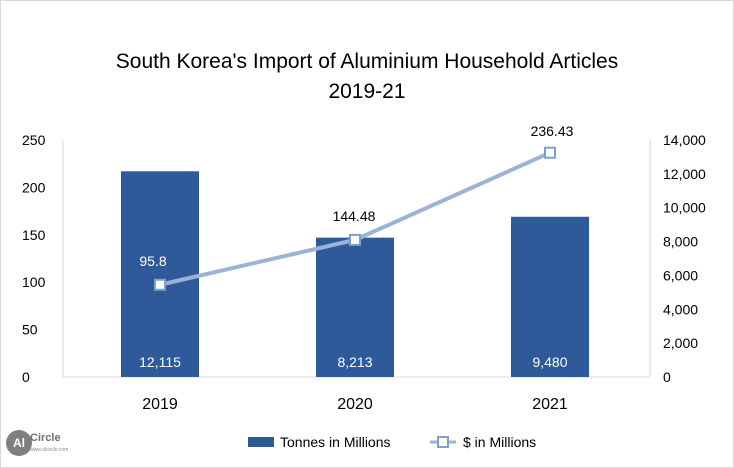 This screenshot has height=468, width=734. I want to click on watermark-logo-mark: Al, so click(19, 443).